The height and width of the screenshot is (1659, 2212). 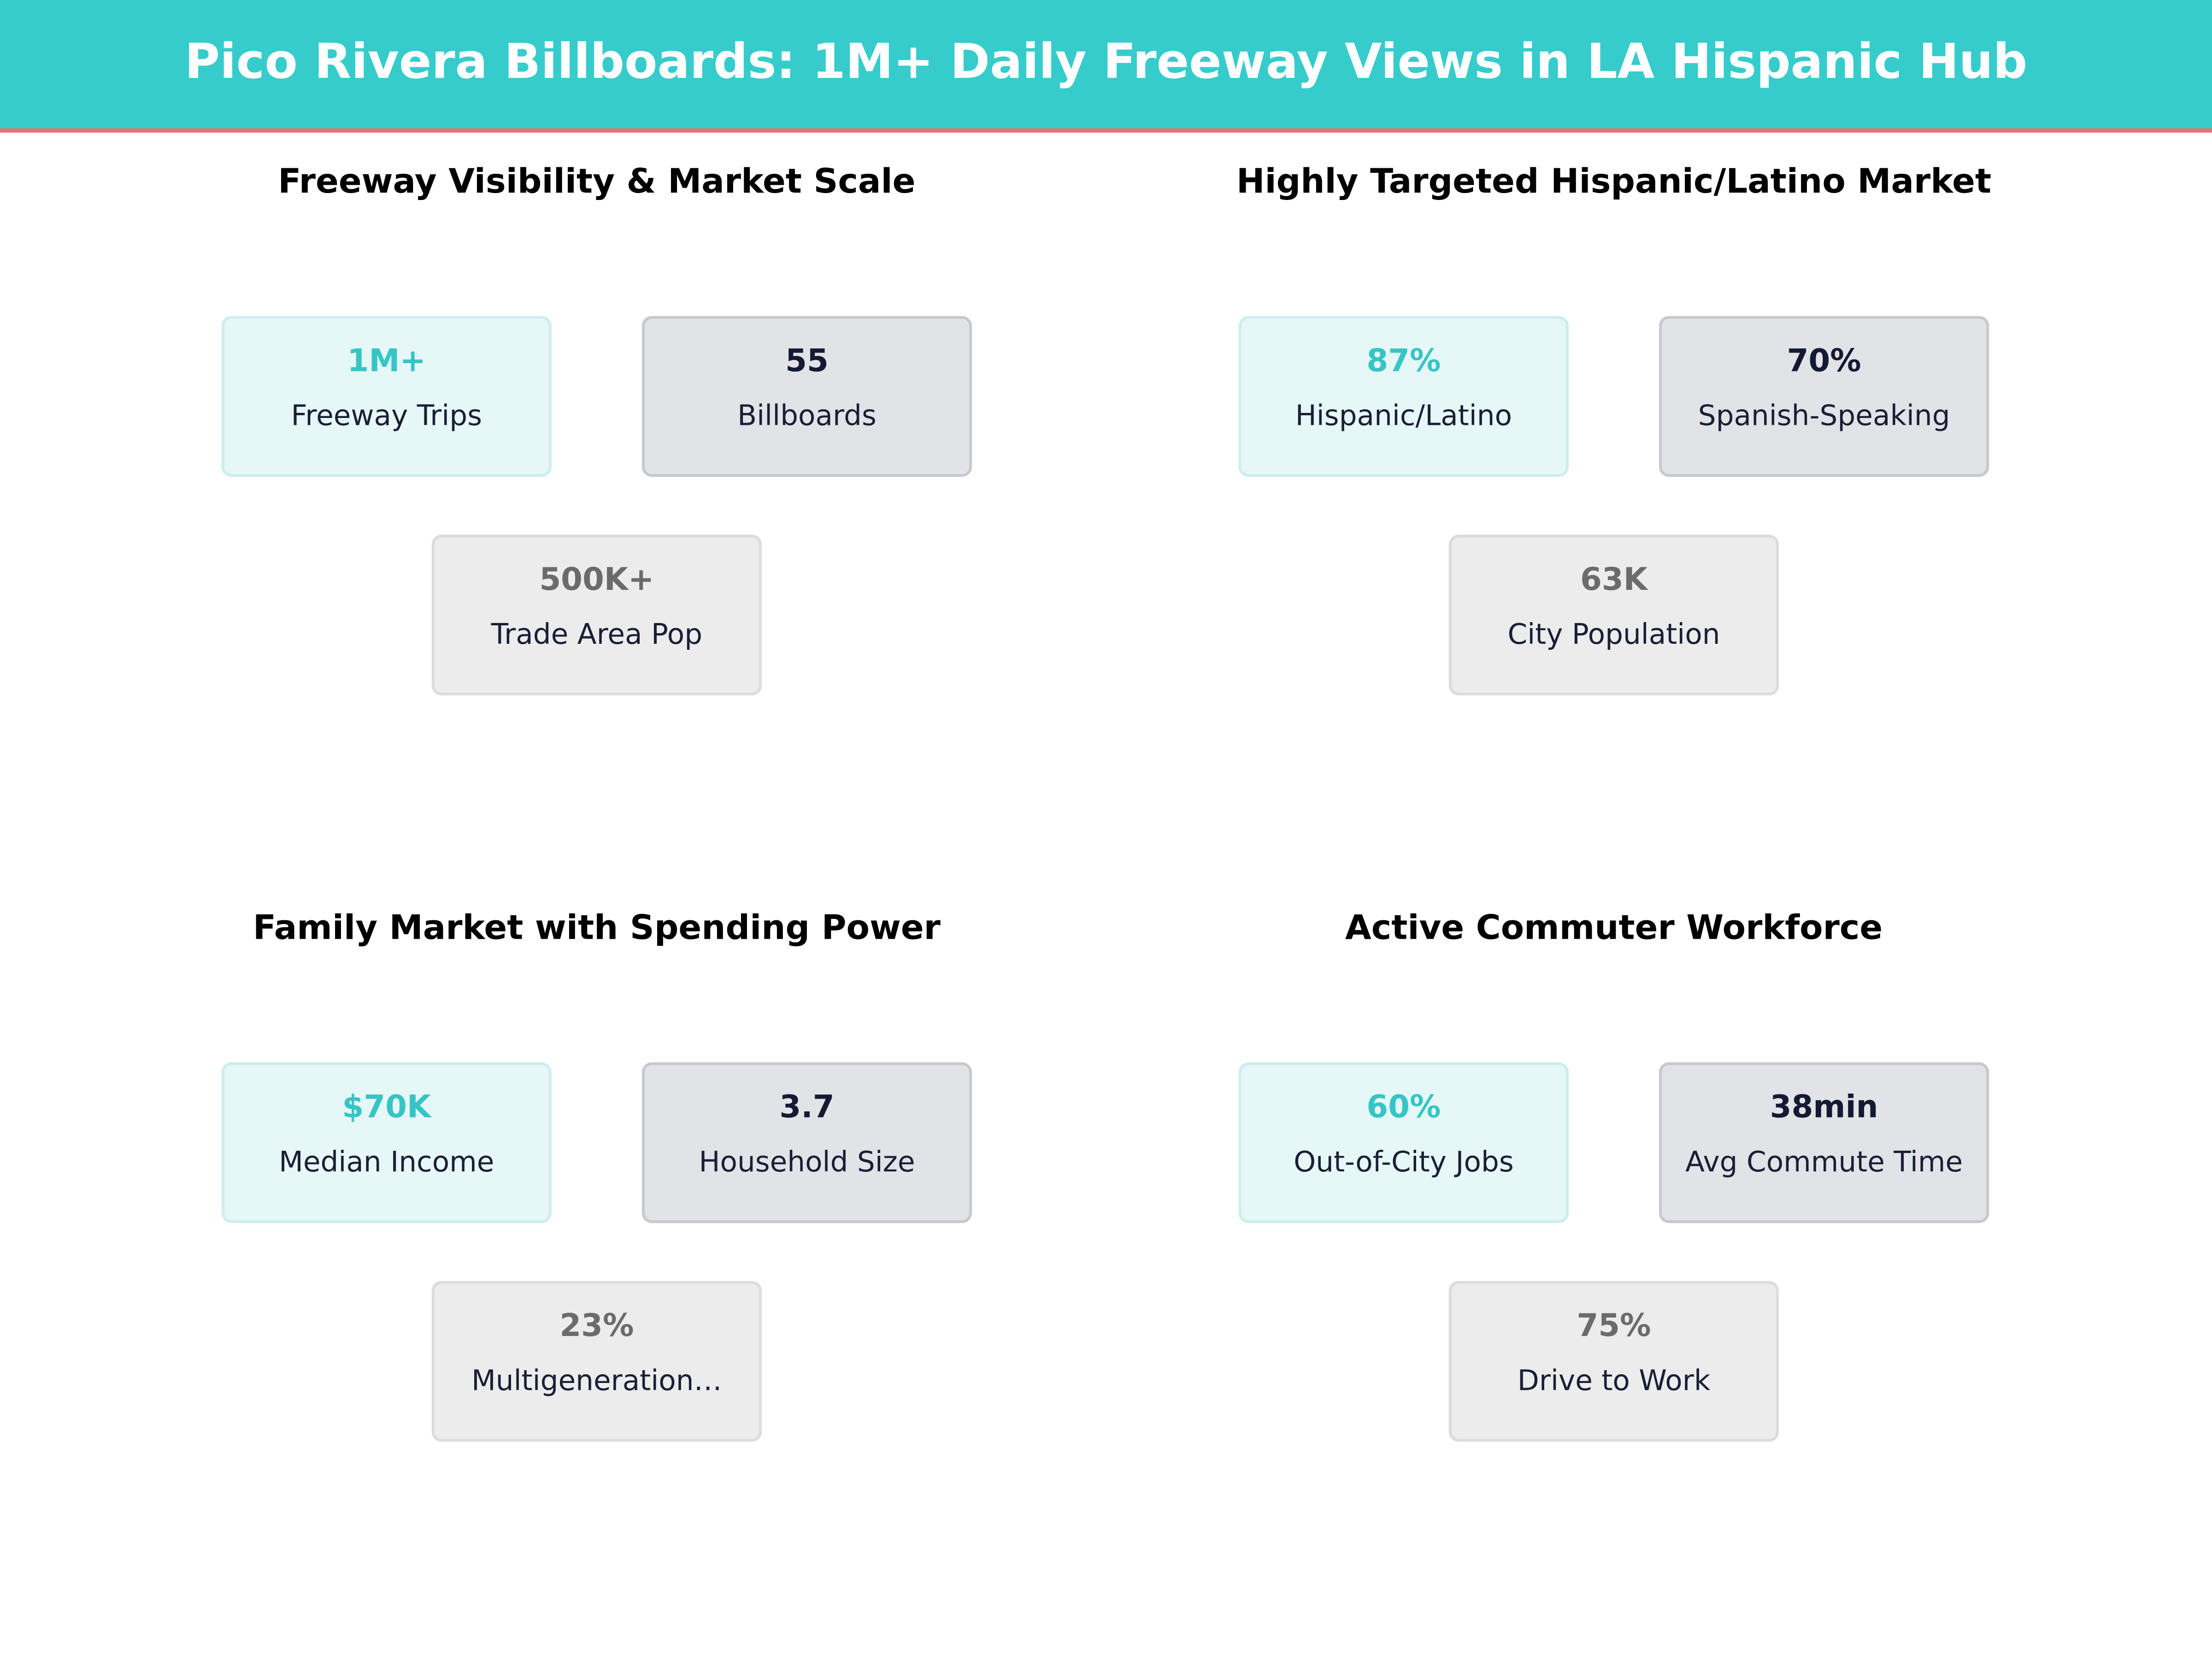 I want to click on metric-value: 500K+, so click(x=596, y=579).